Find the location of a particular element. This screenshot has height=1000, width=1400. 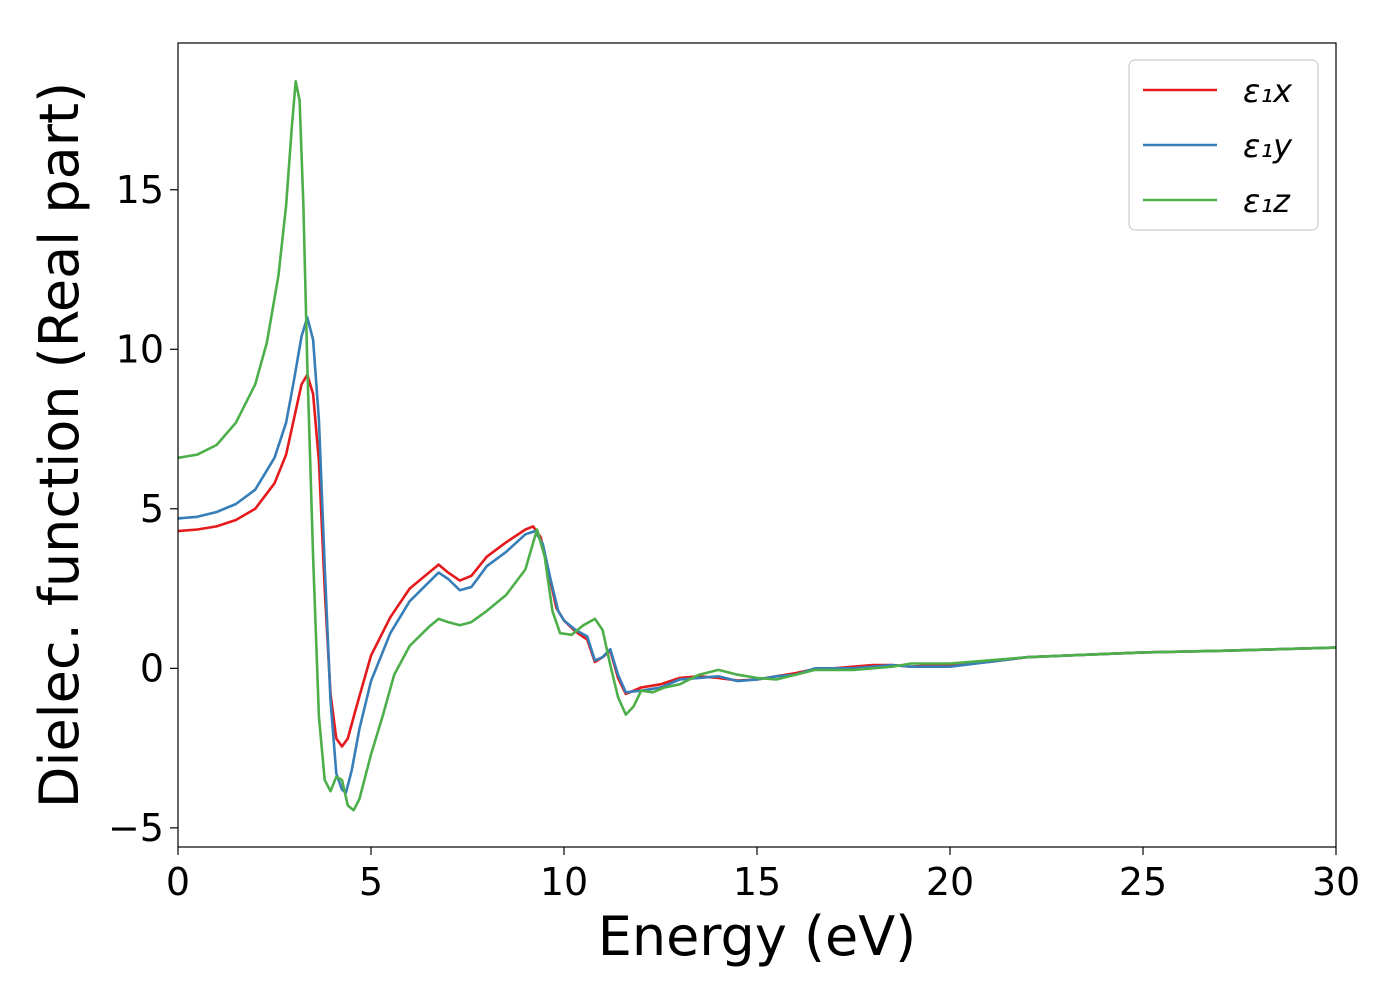

y-tick-label: 15 is located at coordinates (140, 190).